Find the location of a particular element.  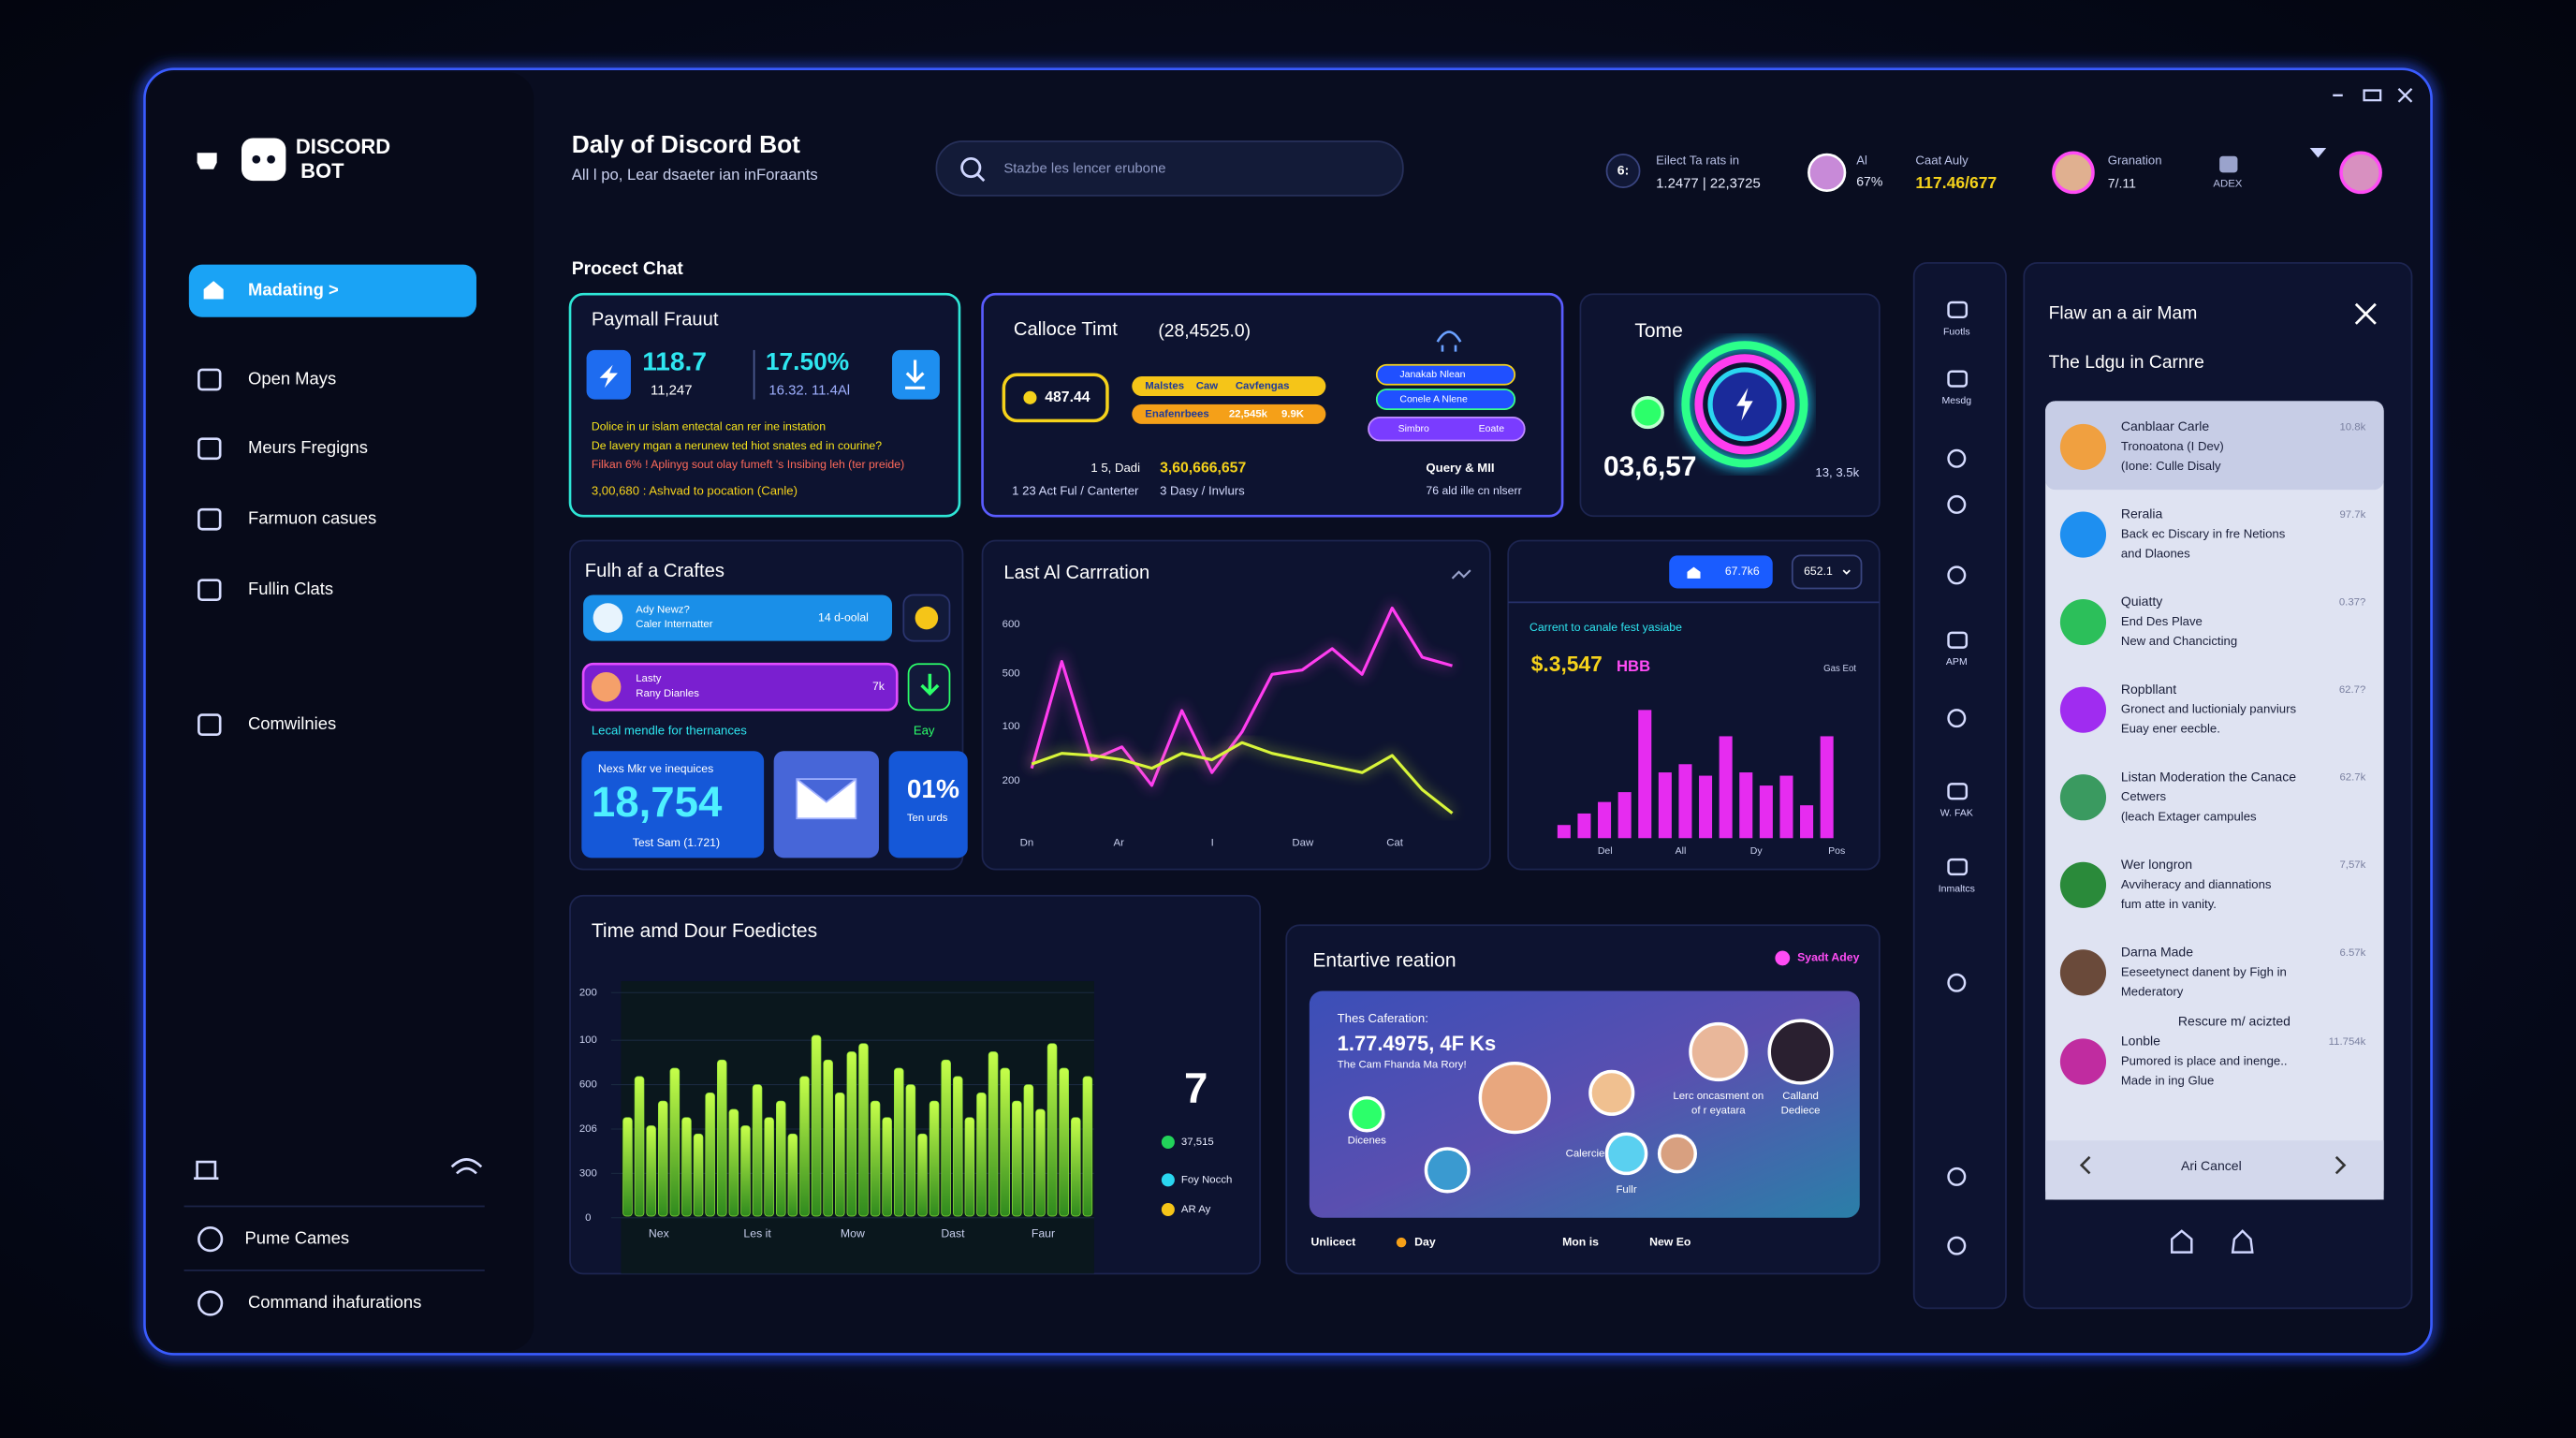

label: 11,247 is located at coordinates (671, 391).